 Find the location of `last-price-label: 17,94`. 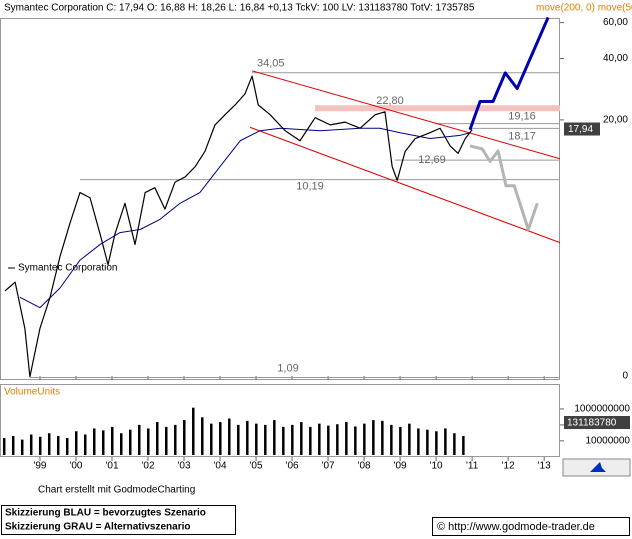

last-price-label: 17,94 is located at coordinates (580, 129).